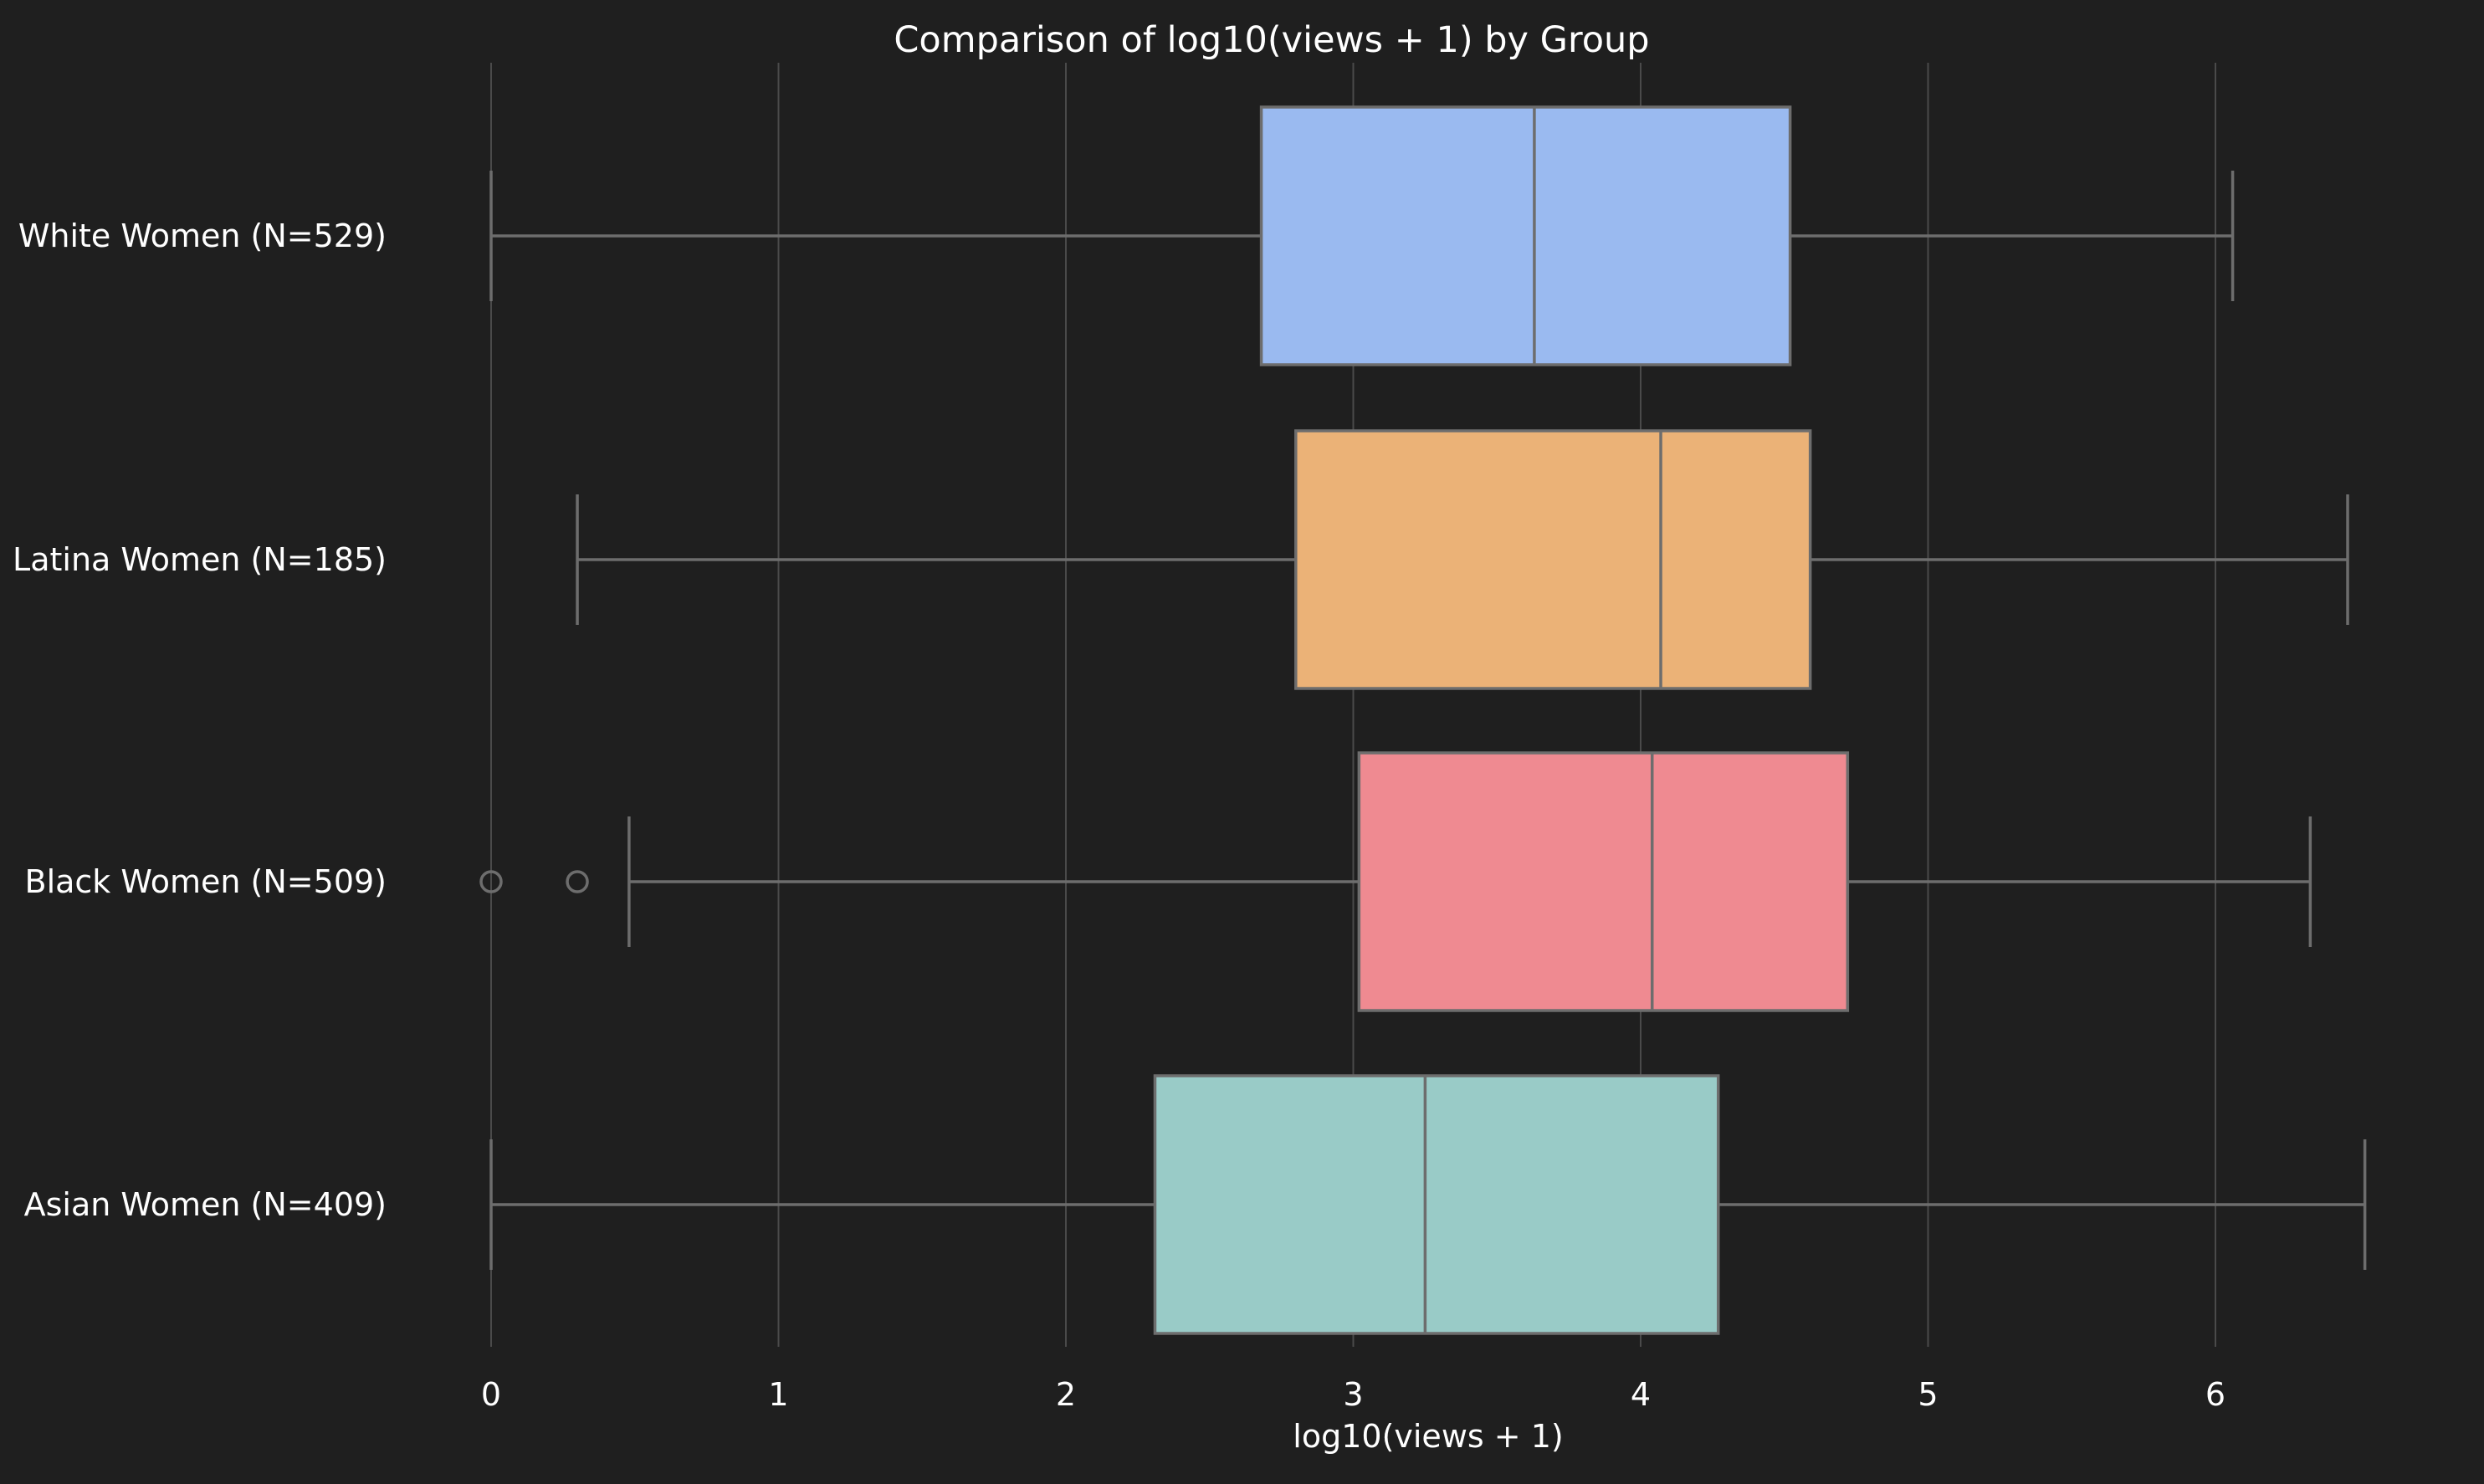  What do you see at coordinates (2215, 1394) in the screenshot?
I see `x-tick-label-6: 6` at bounding box center [2215, 1394].